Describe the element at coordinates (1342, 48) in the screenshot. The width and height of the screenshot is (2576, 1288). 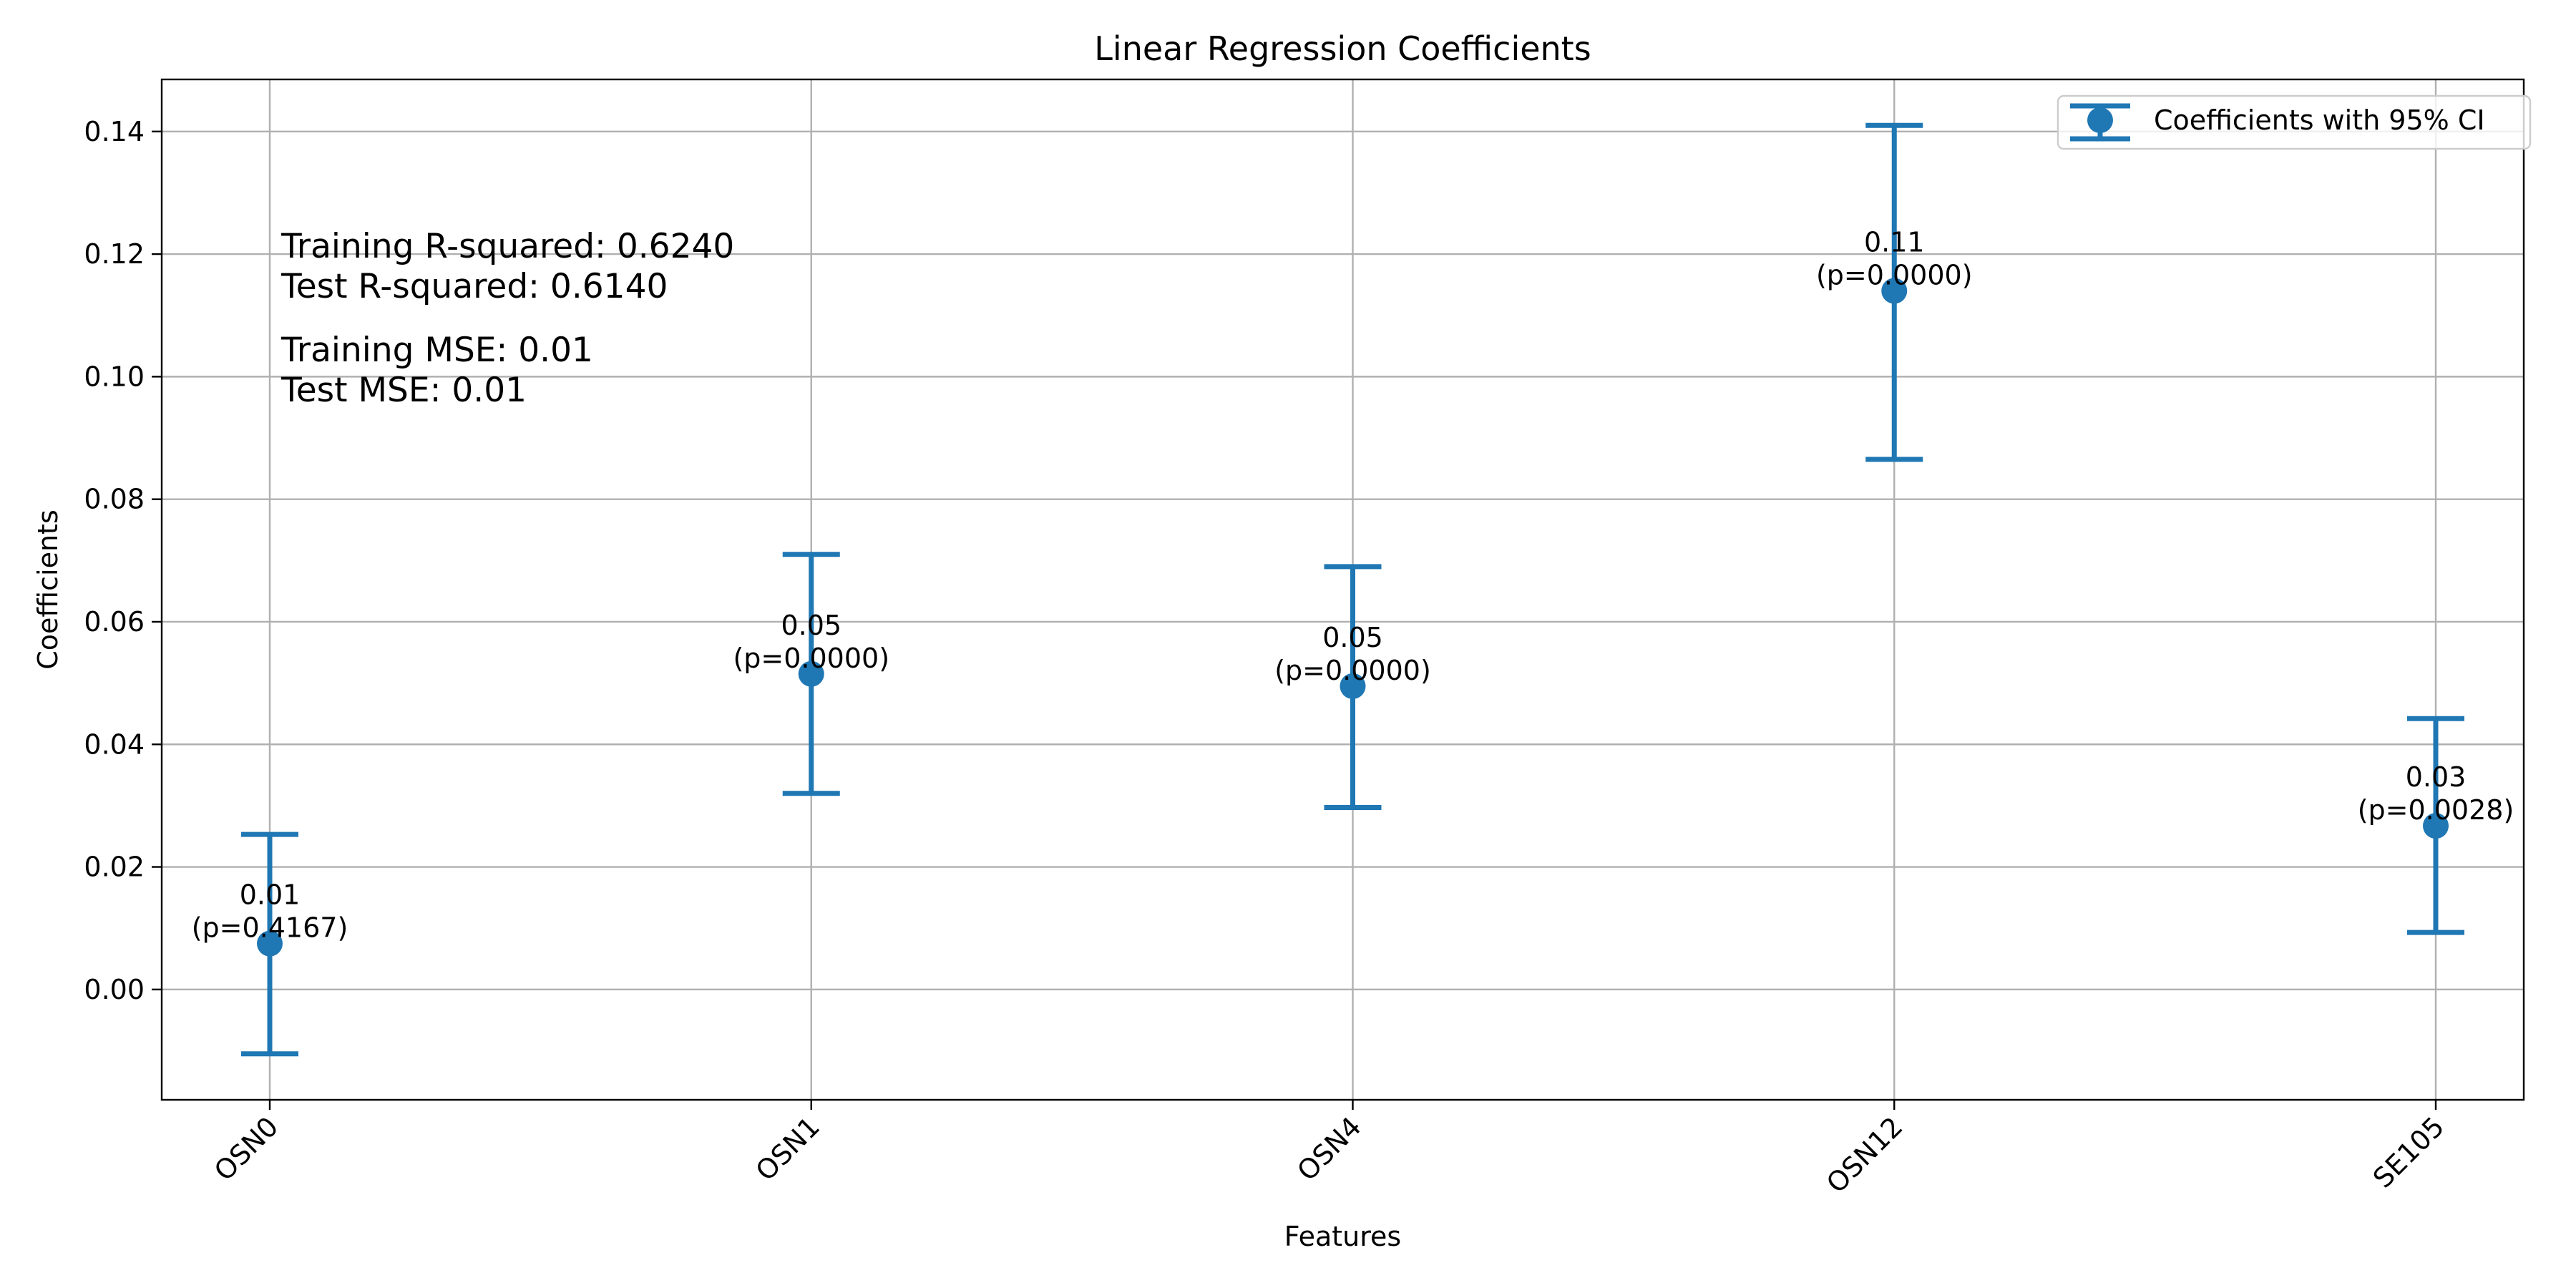
I see `chart-title: Linear Regression Coefficients` at that location.